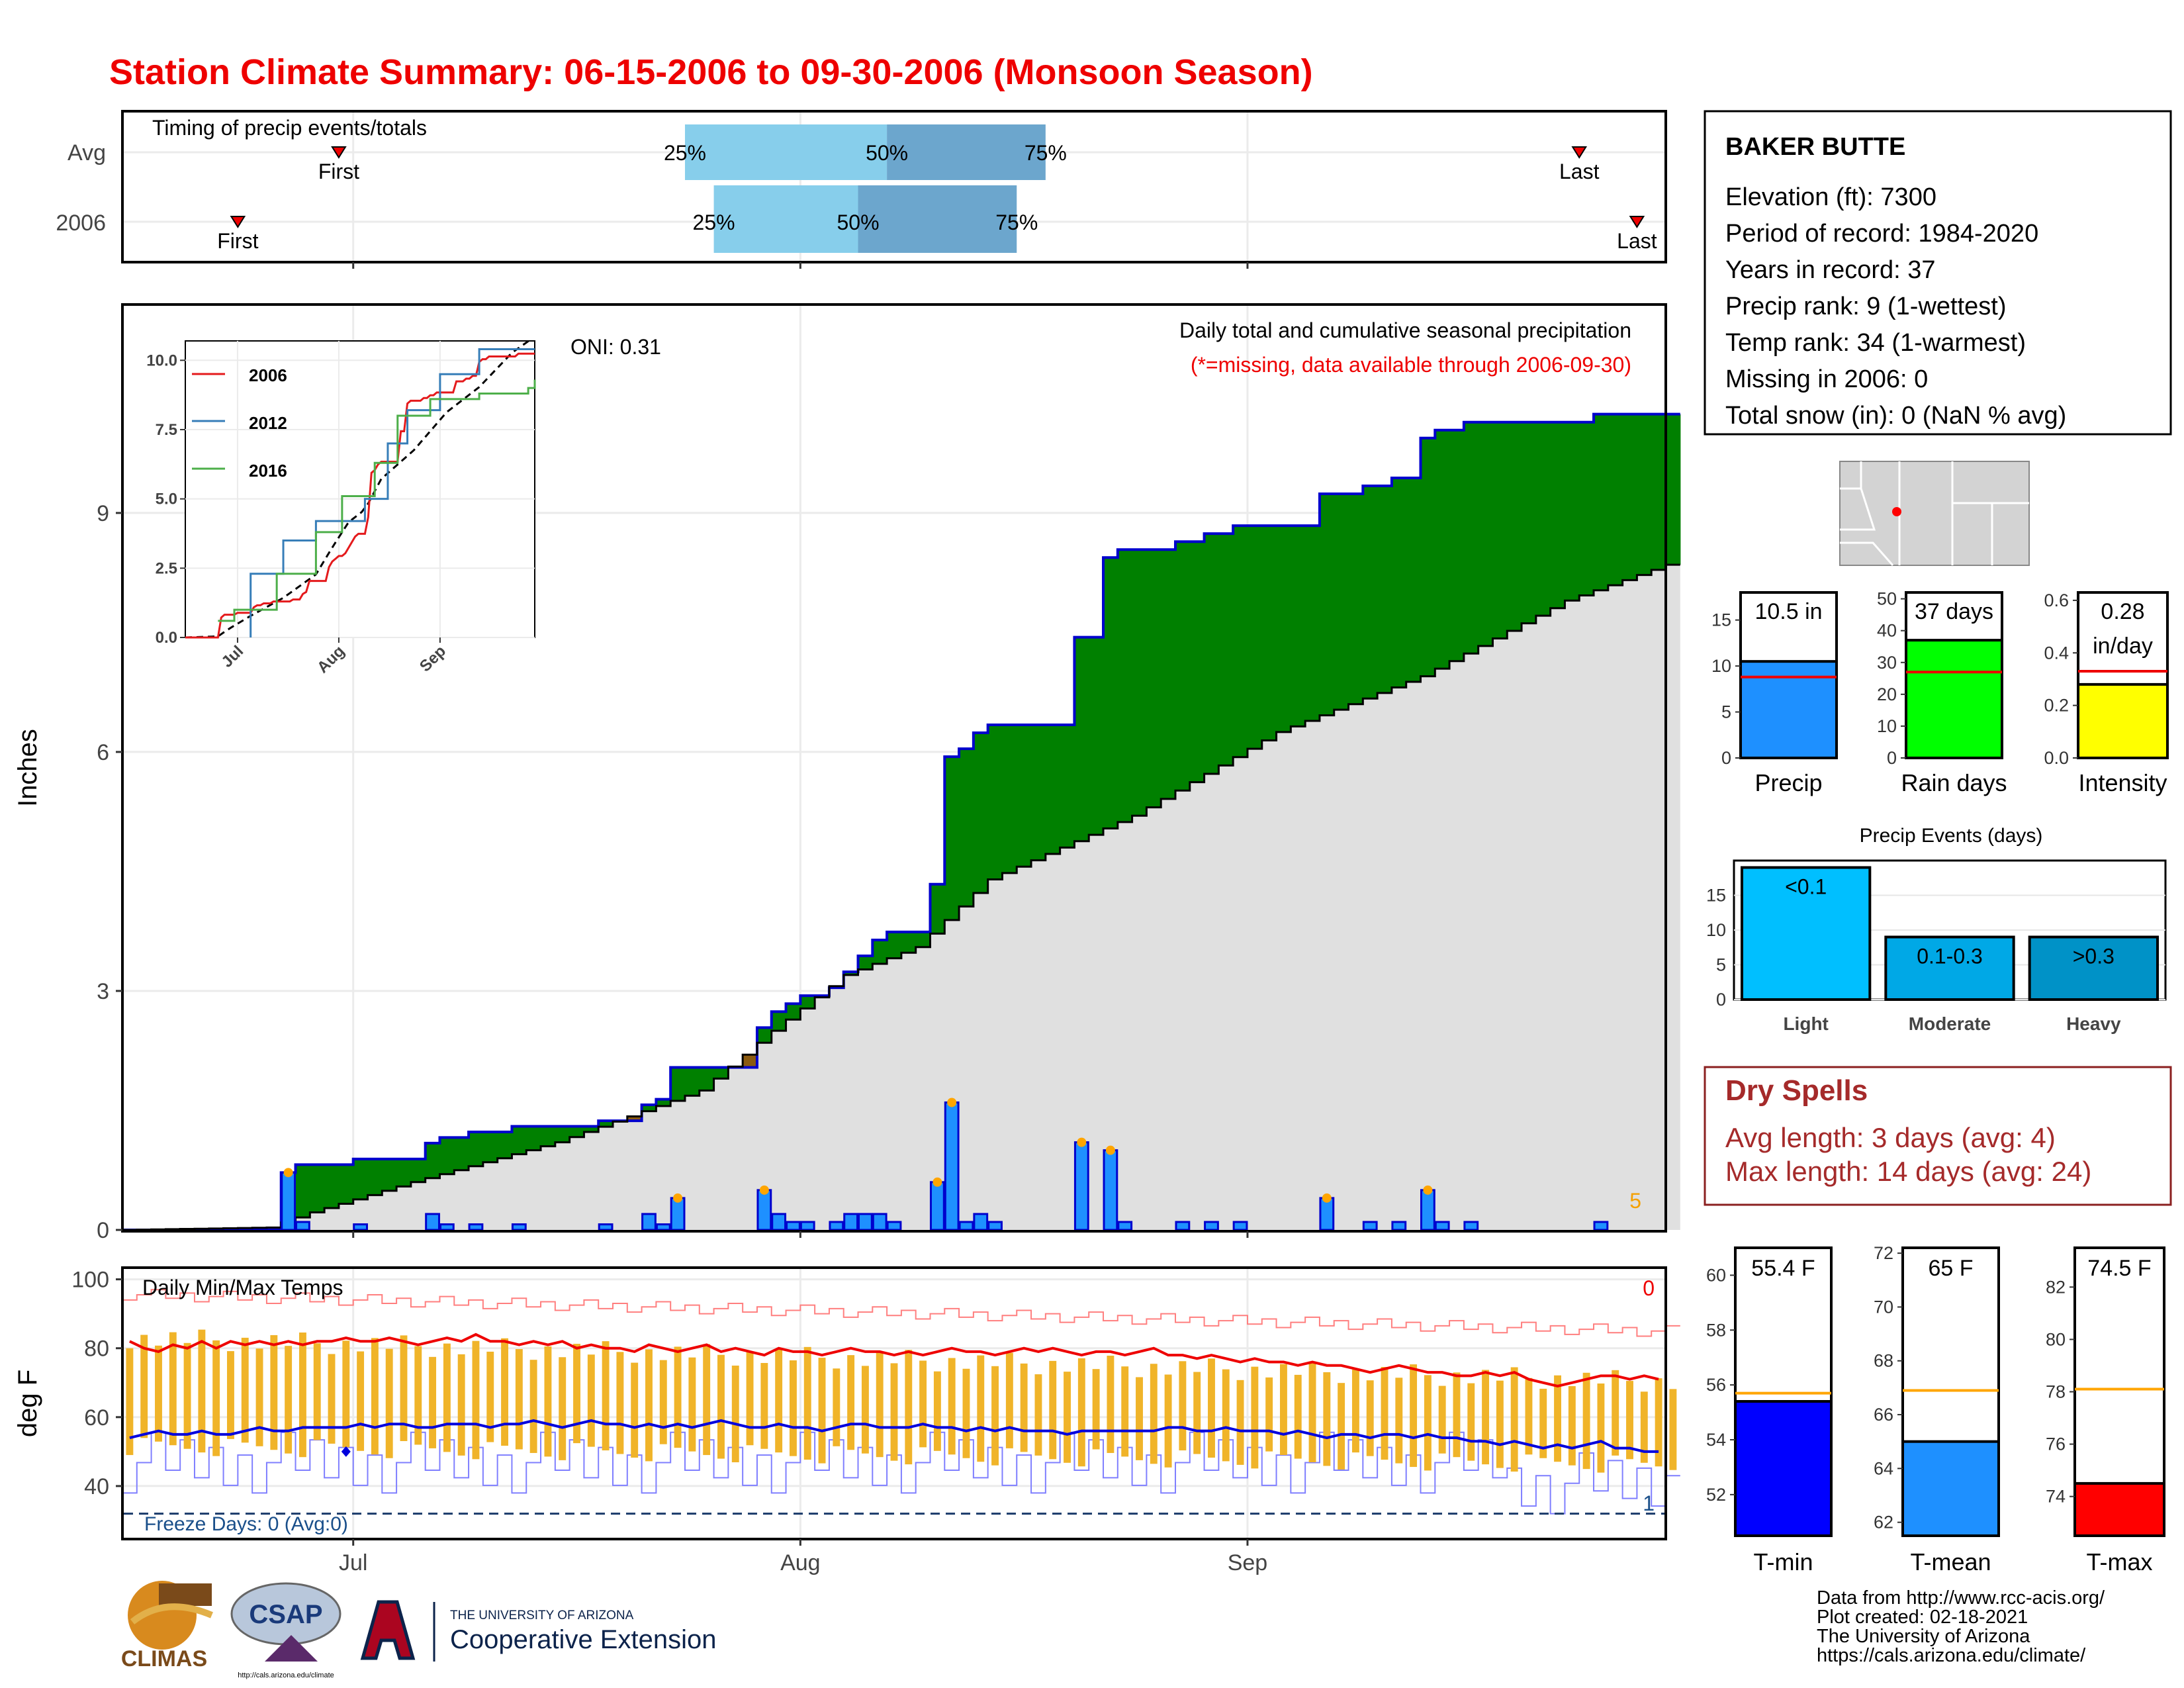 Image resolution: width=2184 pixels, height=1688 pixels. I want to click on inset-legend-2012: 2012, so click(268, 423).